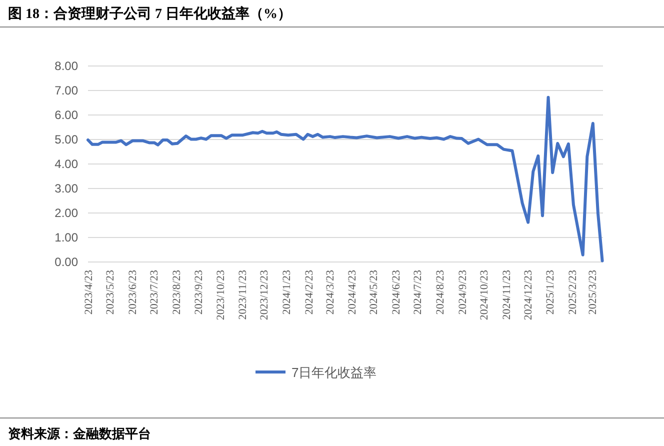 The width and height of the screenshot is (664, 446). I want to click on x-tick-label: 2025/1/23, so click(550, 292).